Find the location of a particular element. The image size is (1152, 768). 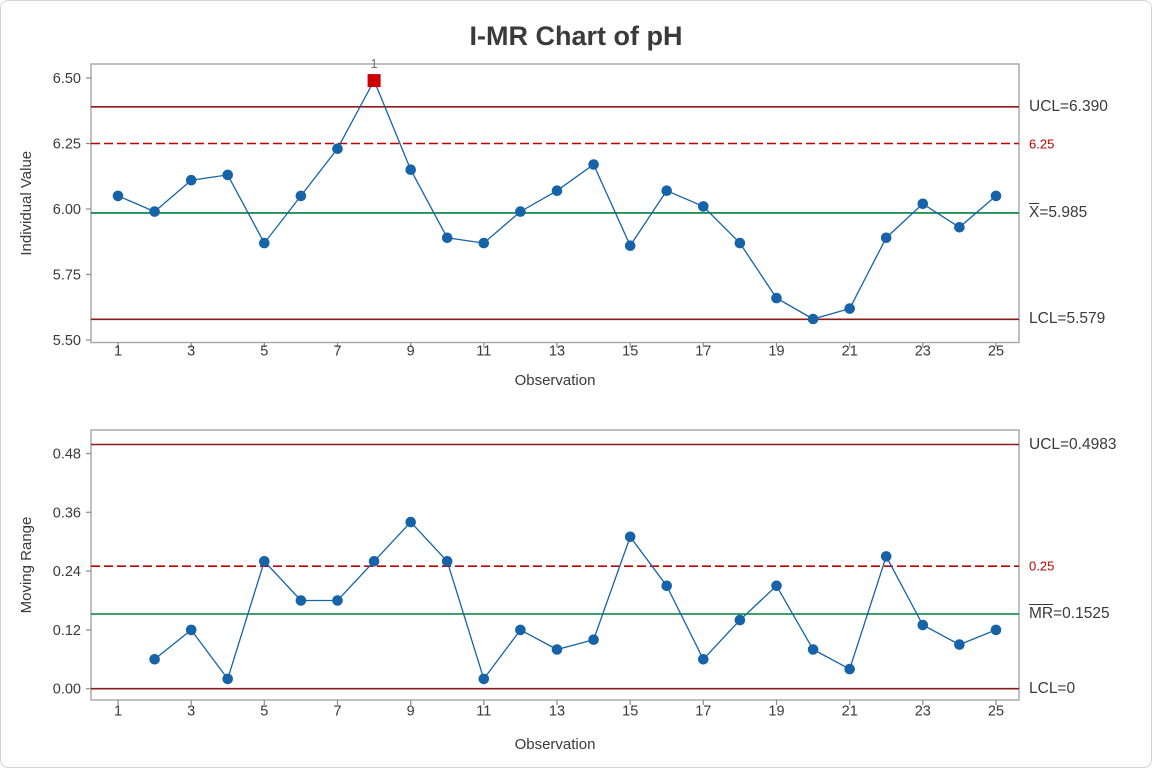

xbar-symbol: X is located at coordinates (1034, 212).